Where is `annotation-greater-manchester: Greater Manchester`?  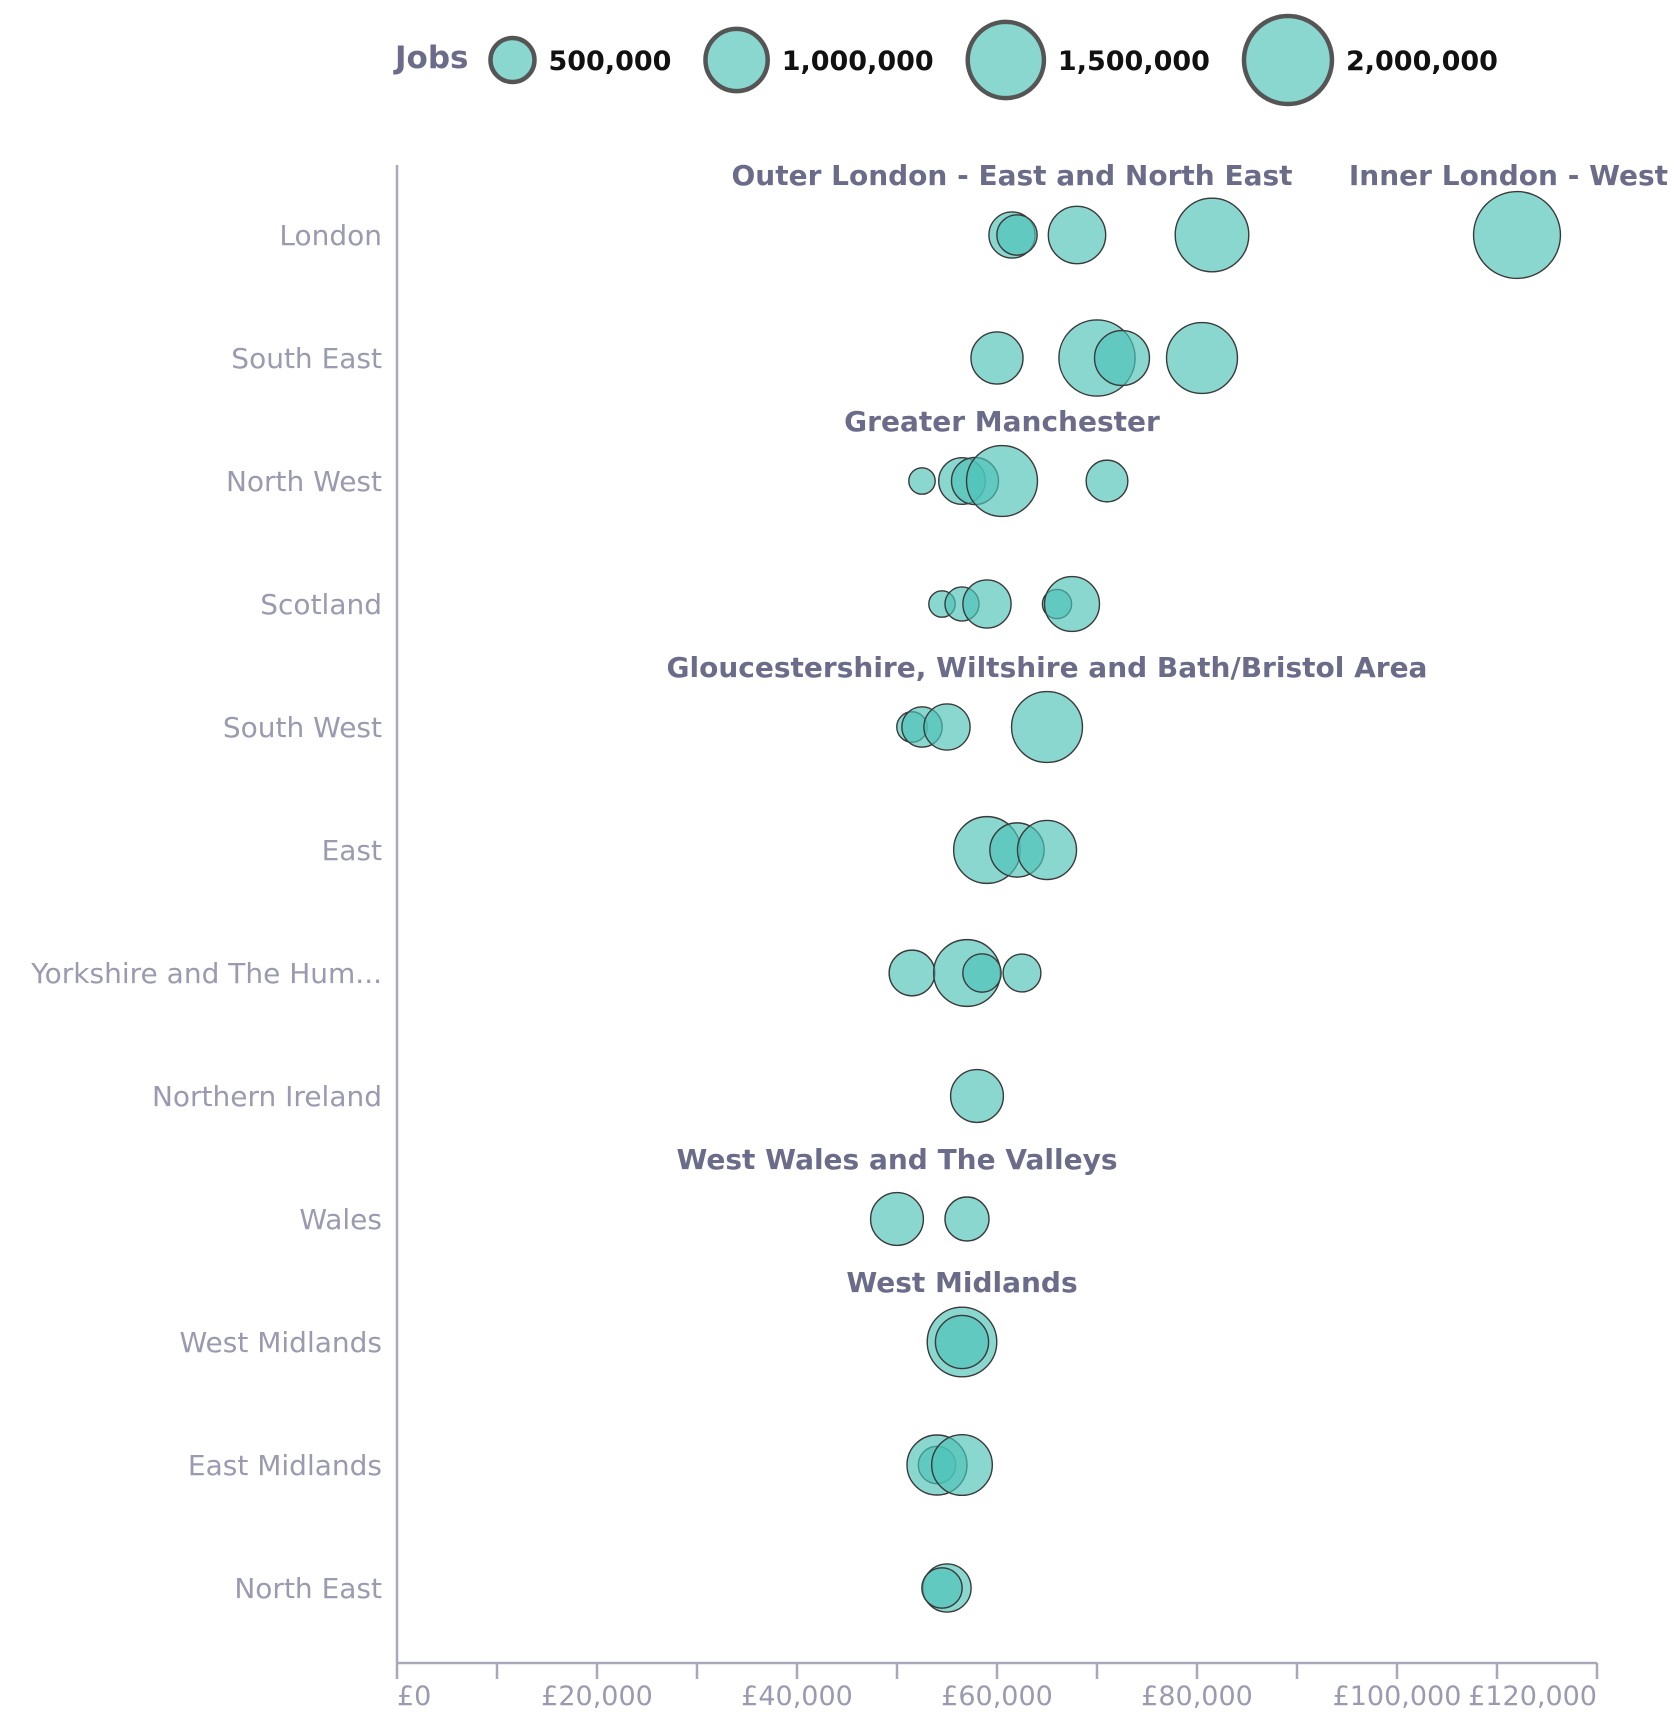 annotation-greater-manchester: Greater Manchester is located at coordinates (1002, 421).